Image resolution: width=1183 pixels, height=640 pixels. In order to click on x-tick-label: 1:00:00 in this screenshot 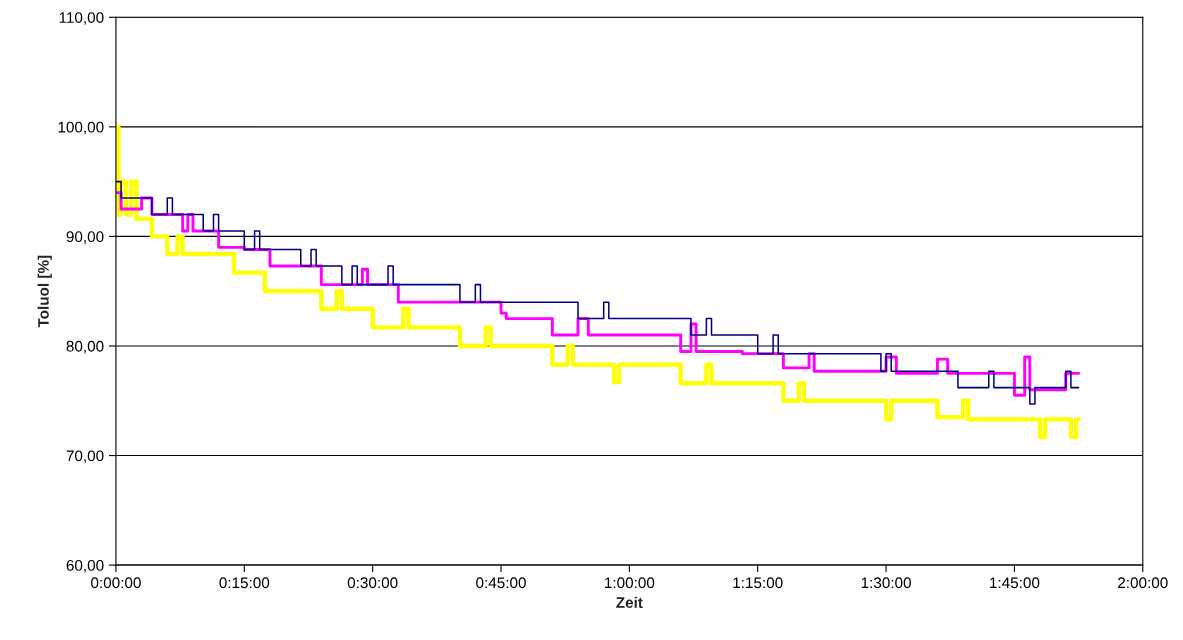, I will do `click(630, 583)`.